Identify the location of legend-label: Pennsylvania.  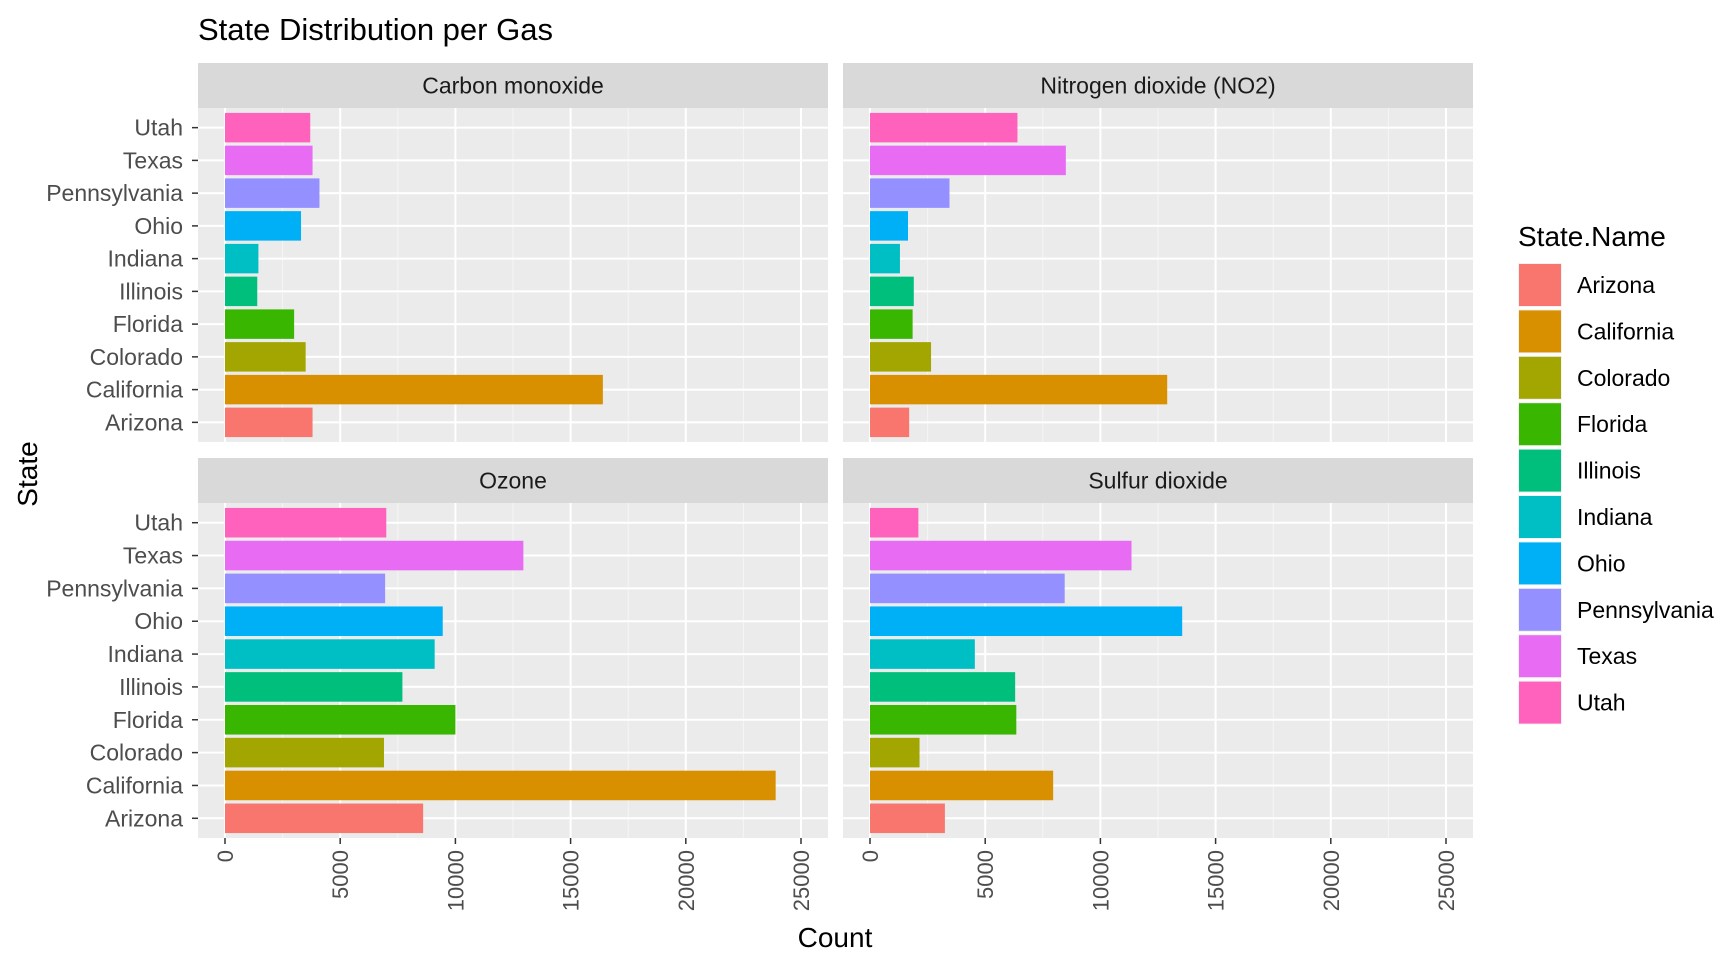
(1645, 610).